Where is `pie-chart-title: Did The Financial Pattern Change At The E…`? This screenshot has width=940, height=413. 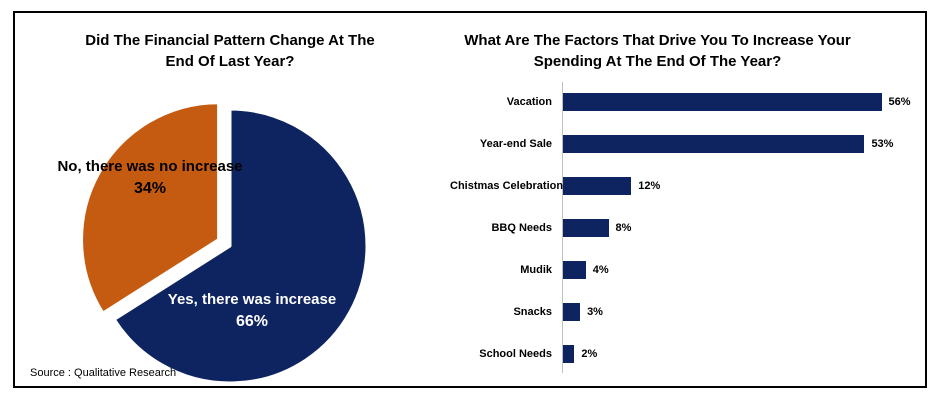 pie-chart-title: Did The Financial Pattern Change At The E… is located at coordinates (230, 51).